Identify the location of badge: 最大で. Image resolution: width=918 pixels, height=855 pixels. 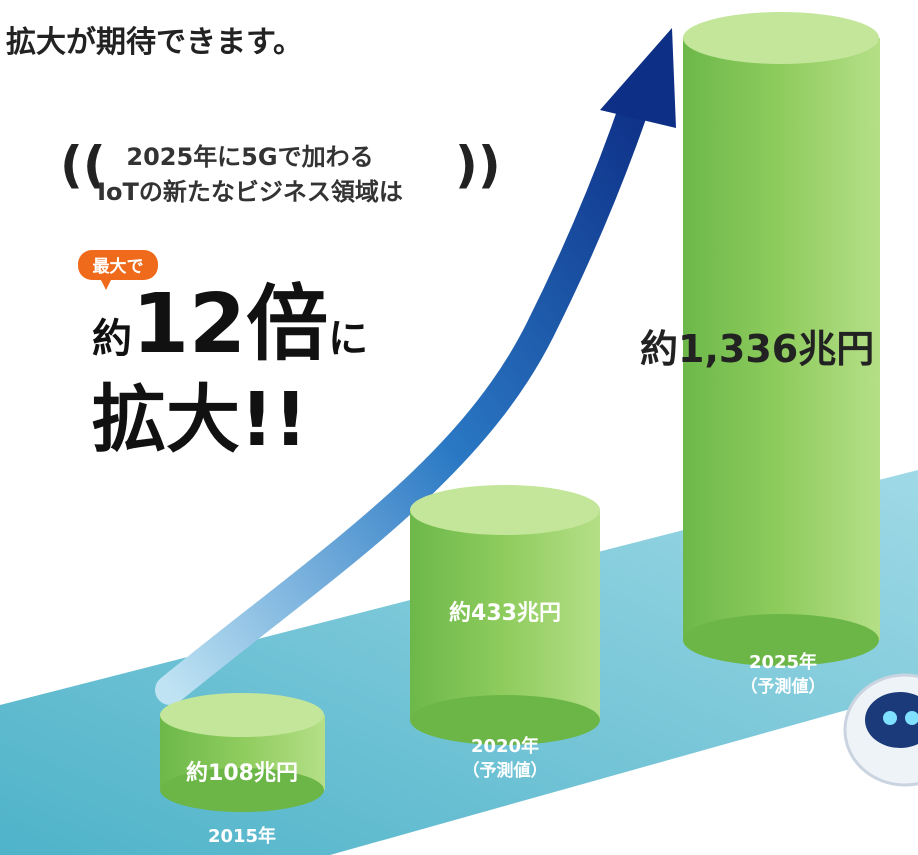
(118, 266).